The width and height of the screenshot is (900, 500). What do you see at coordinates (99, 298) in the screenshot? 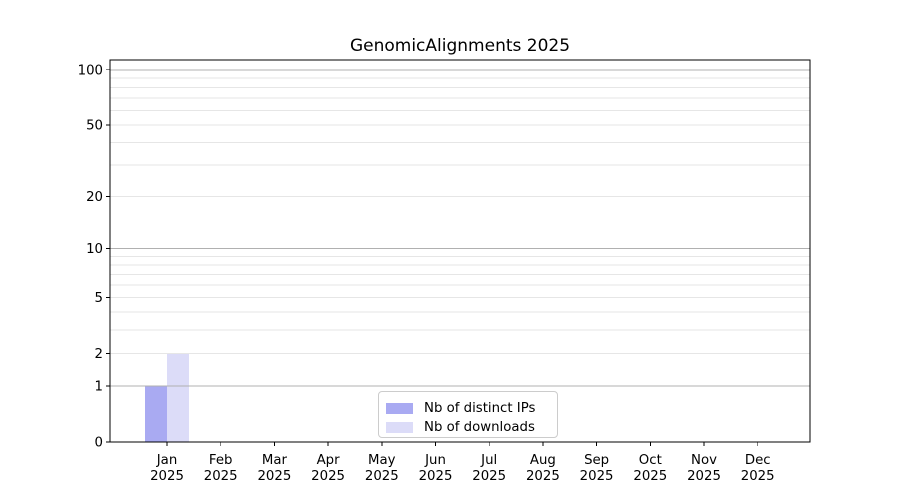
I see `y-axis-tick-label: 5` at bounding box center [99, 298].